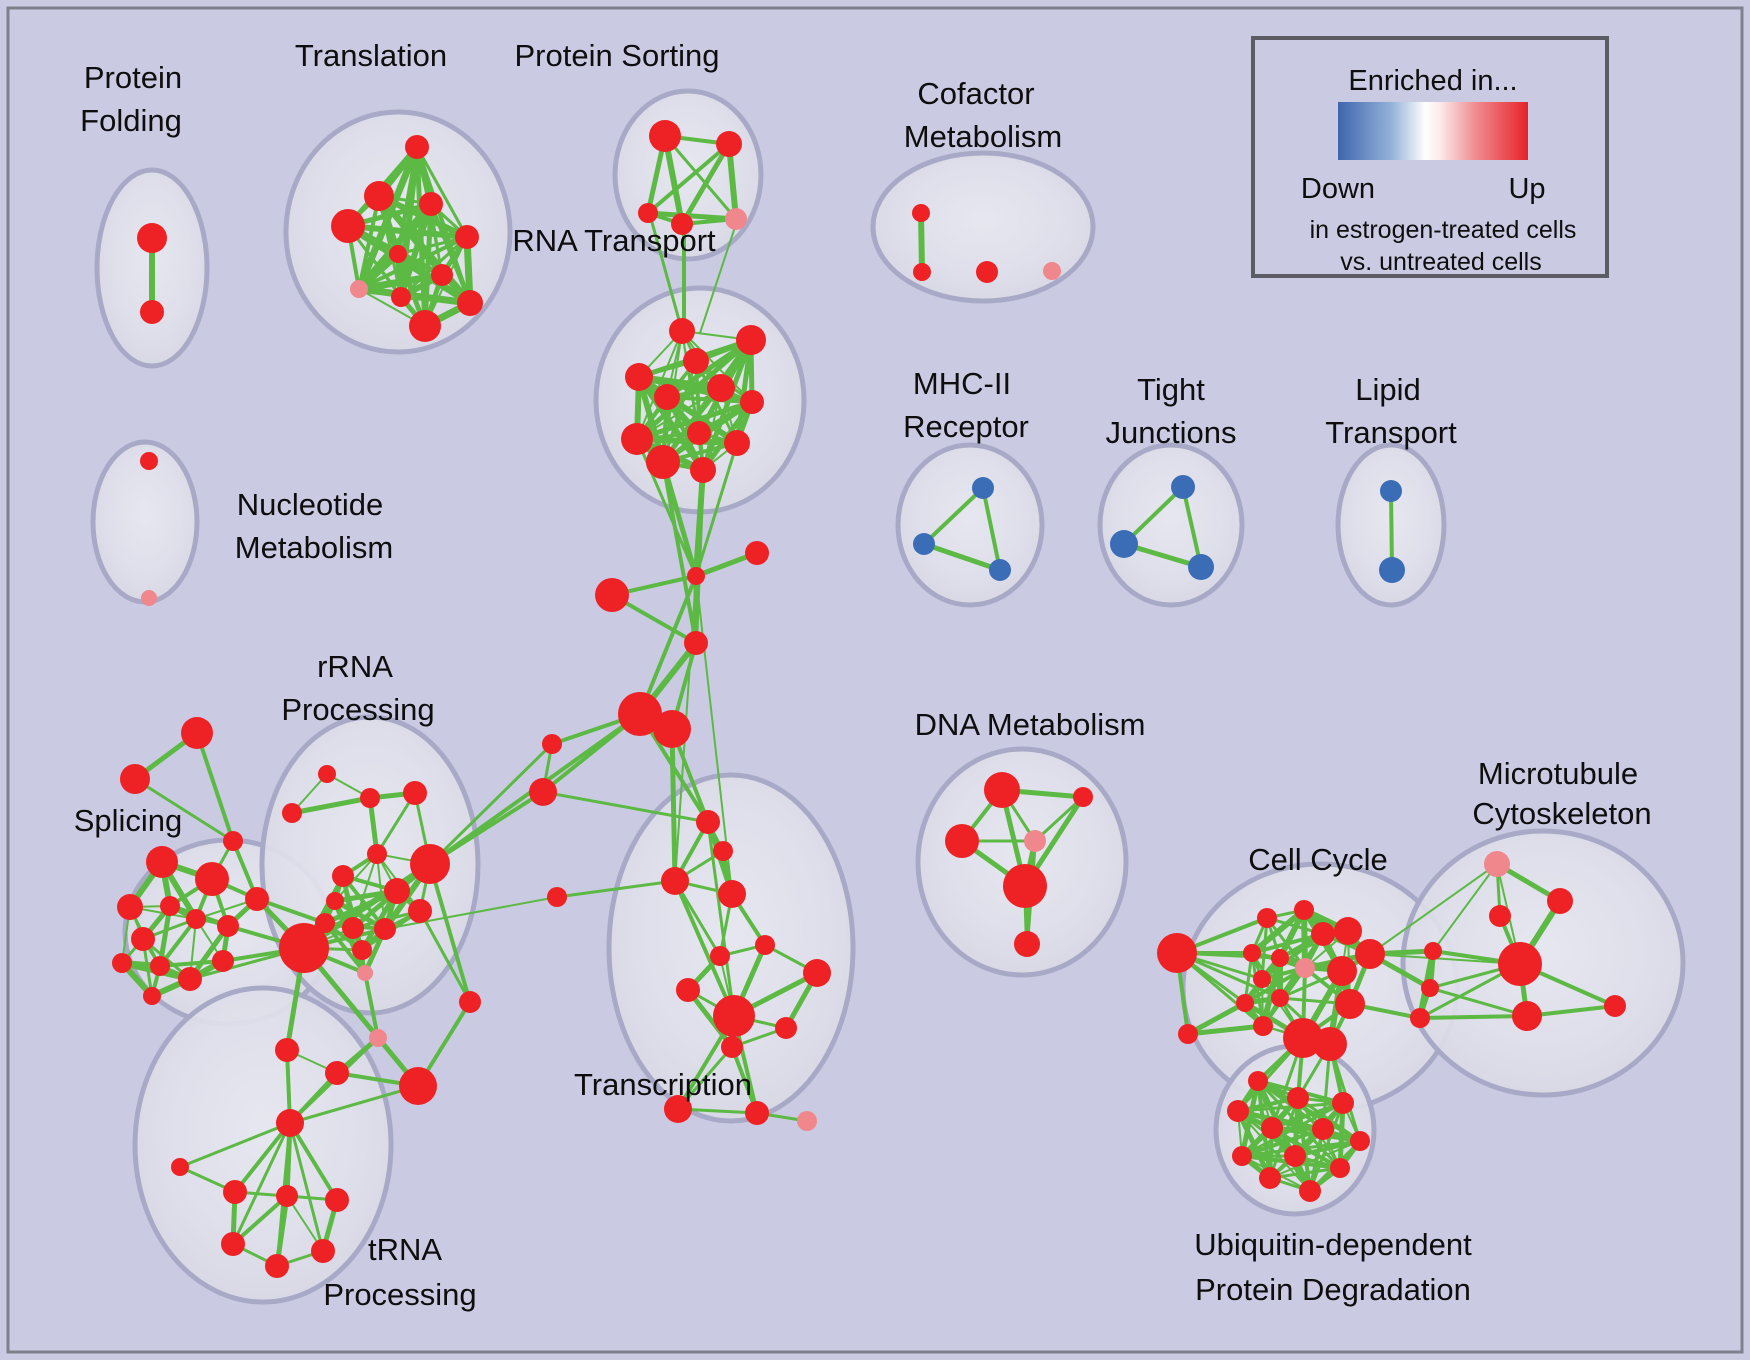  Describe the element at coordinates (371, 55) in the screenshot. I see `cluster-label-translation: Translation` at that location.